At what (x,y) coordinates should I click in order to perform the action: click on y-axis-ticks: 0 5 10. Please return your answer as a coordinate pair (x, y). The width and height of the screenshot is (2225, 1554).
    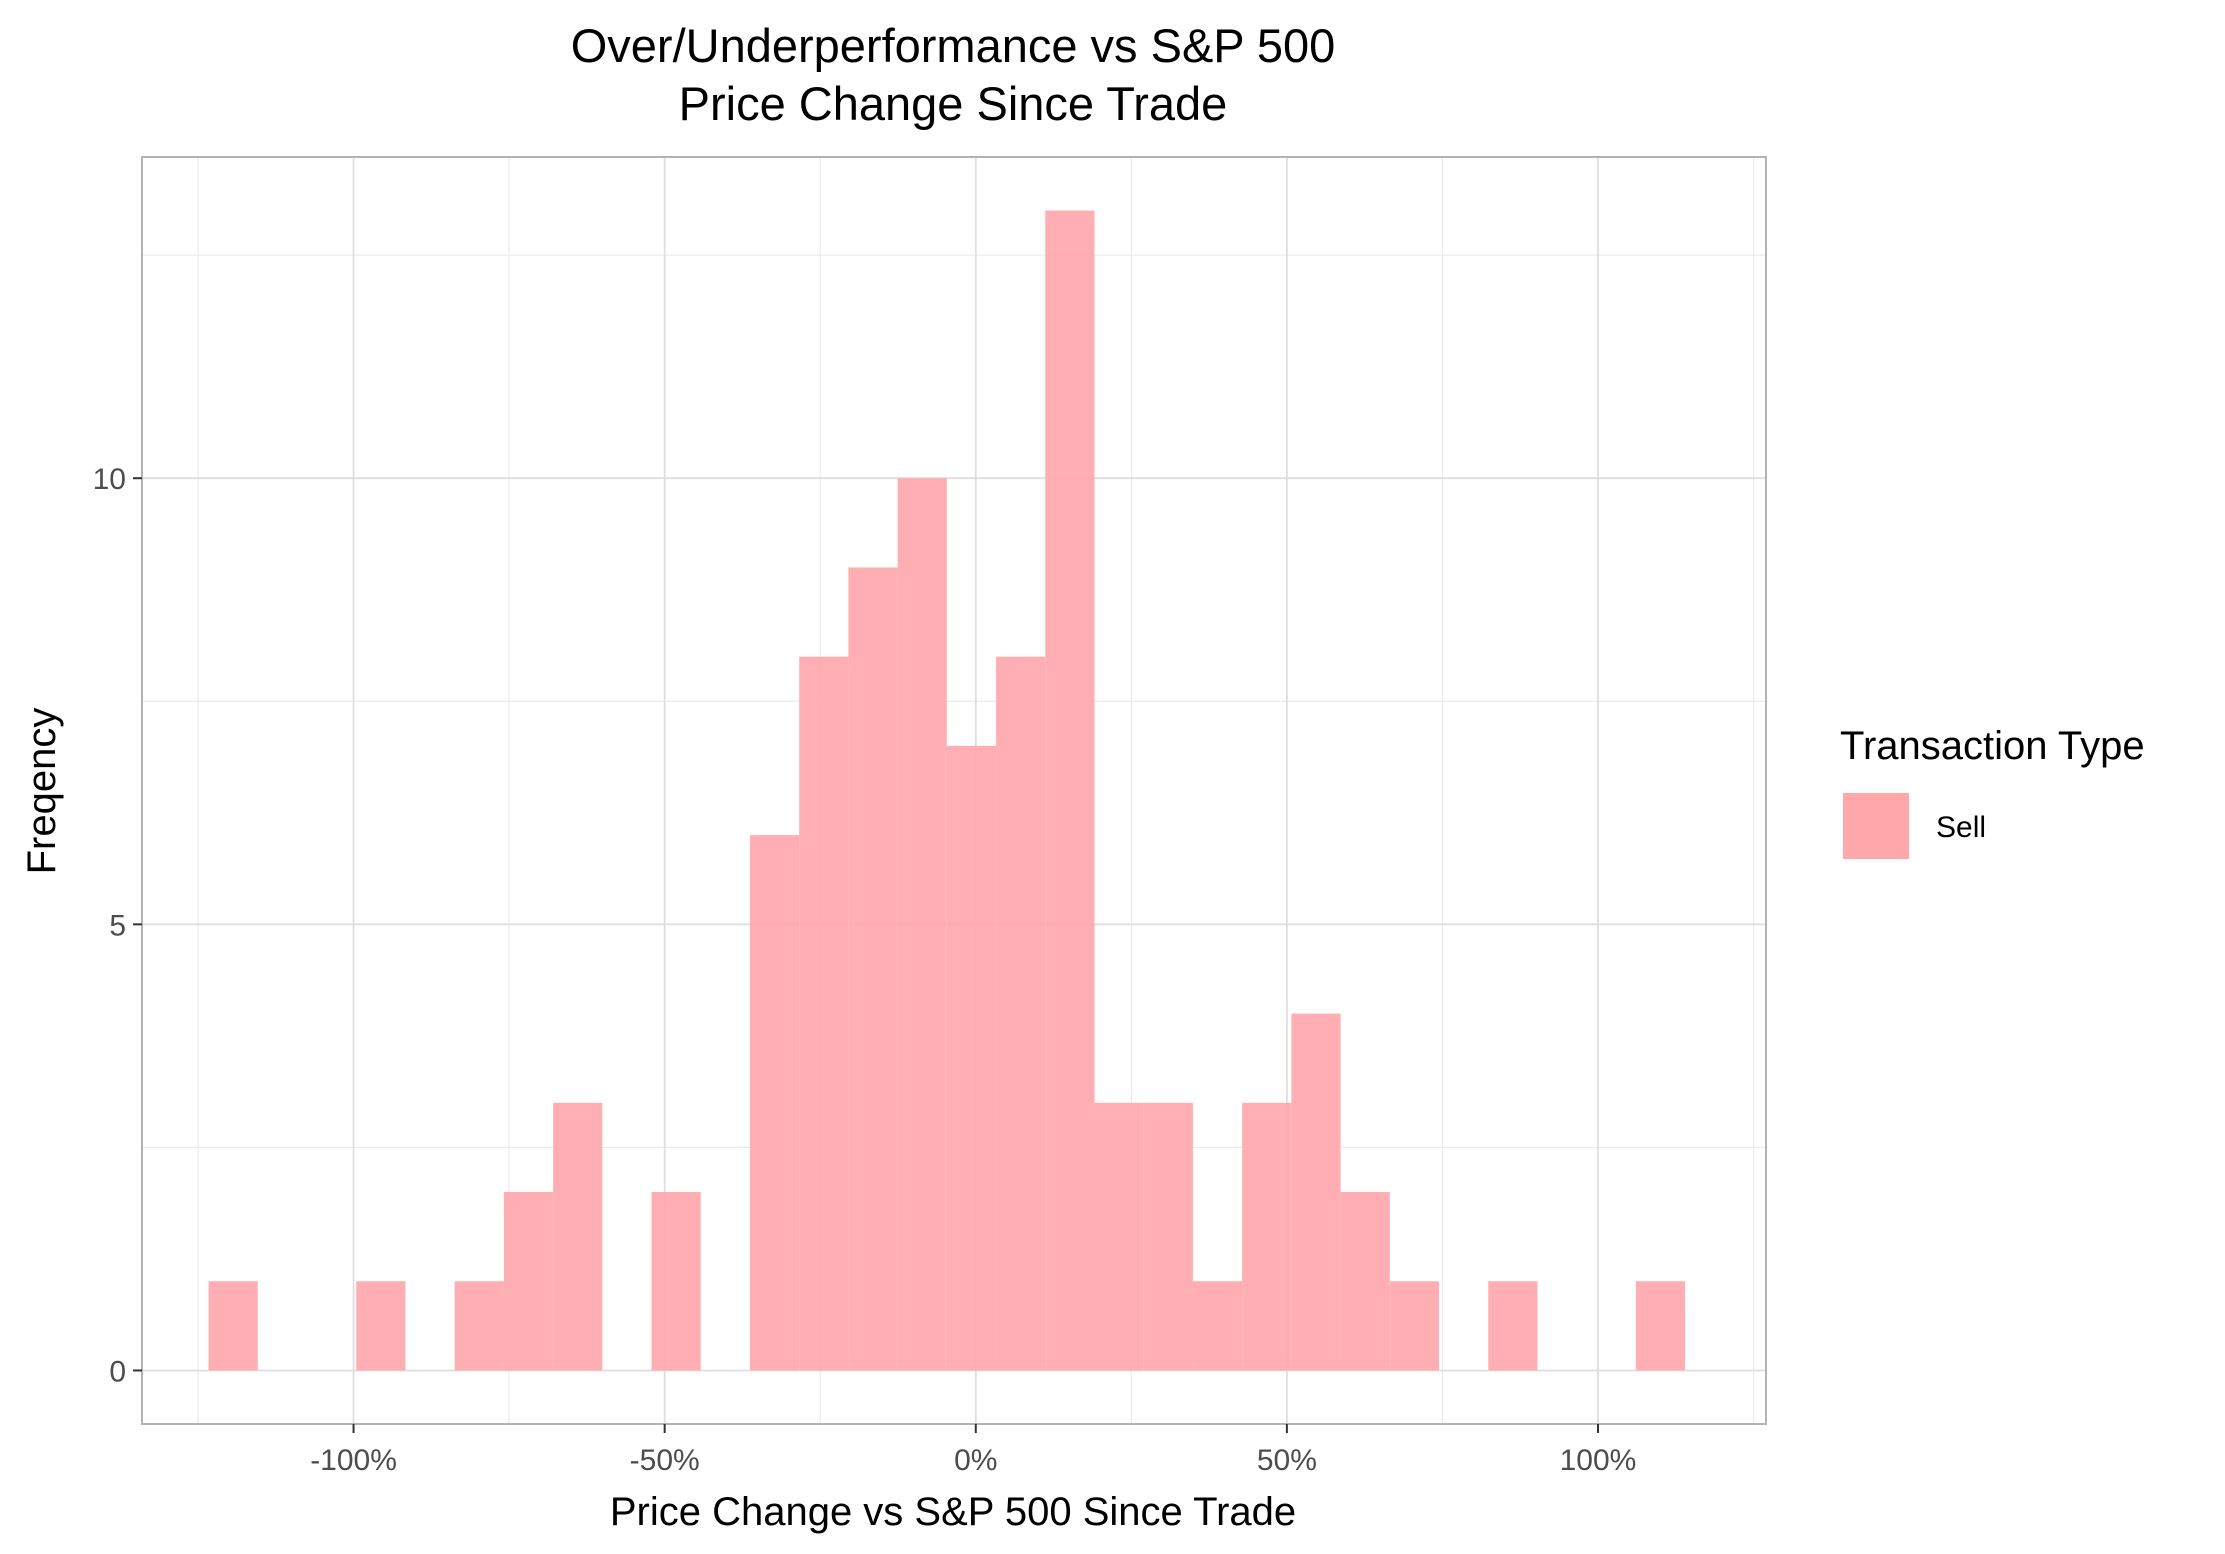
    Looking at the image, I should click on (117, 925).